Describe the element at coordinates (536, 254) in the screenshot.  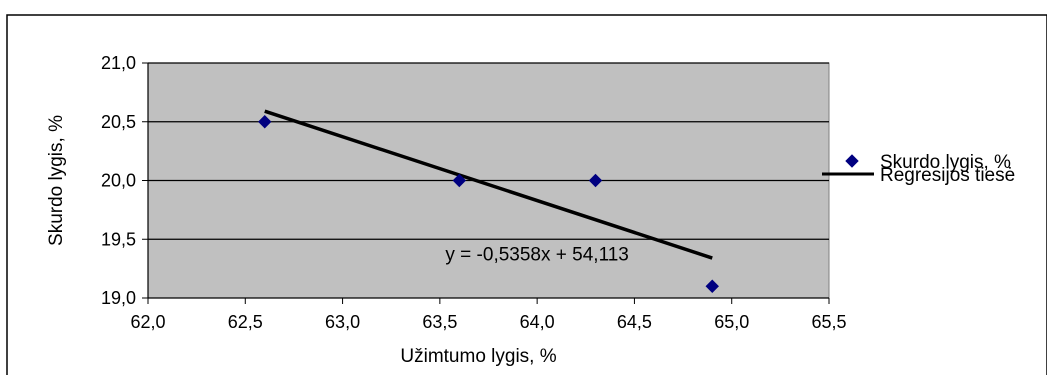
I see `regression-equation: y = -0,5358x + 54,113` at that location.